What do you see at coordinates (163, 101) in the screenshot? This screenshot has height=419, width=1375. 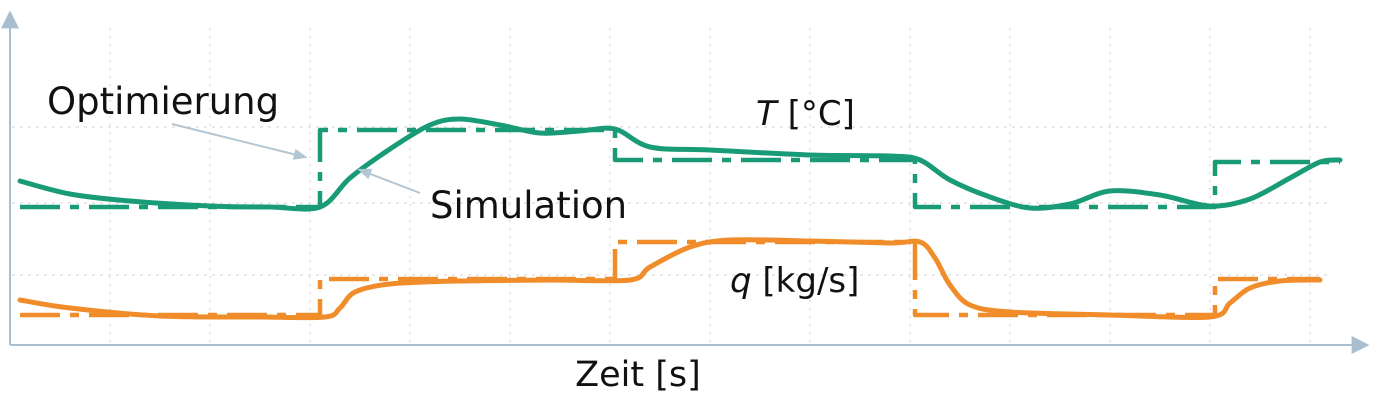 I see `annotation-optimierung: Optimierung` at bounding box center [163, 101].